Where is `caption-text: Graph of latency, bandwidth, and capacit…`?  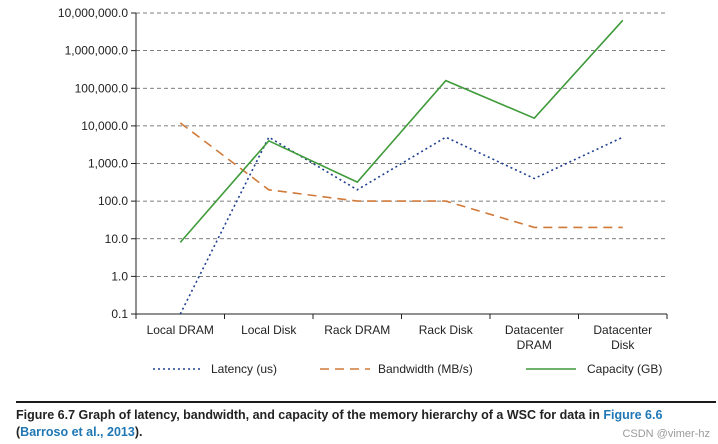
caption-text: Graph of latency, bandwidth, and capacit… is located at coordinates (339, 415).